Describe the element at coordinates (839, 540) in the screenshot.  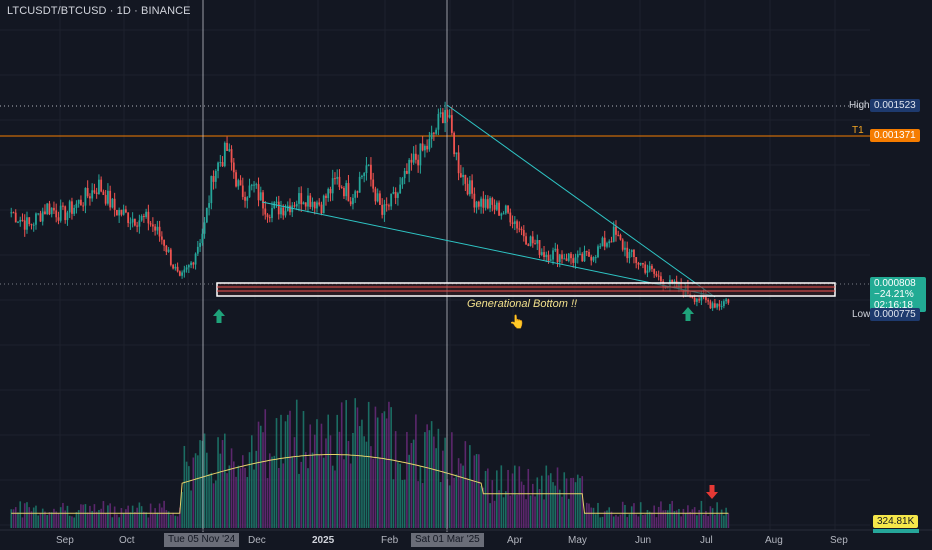
I see `x-label-sep-2: Sep` at that location.